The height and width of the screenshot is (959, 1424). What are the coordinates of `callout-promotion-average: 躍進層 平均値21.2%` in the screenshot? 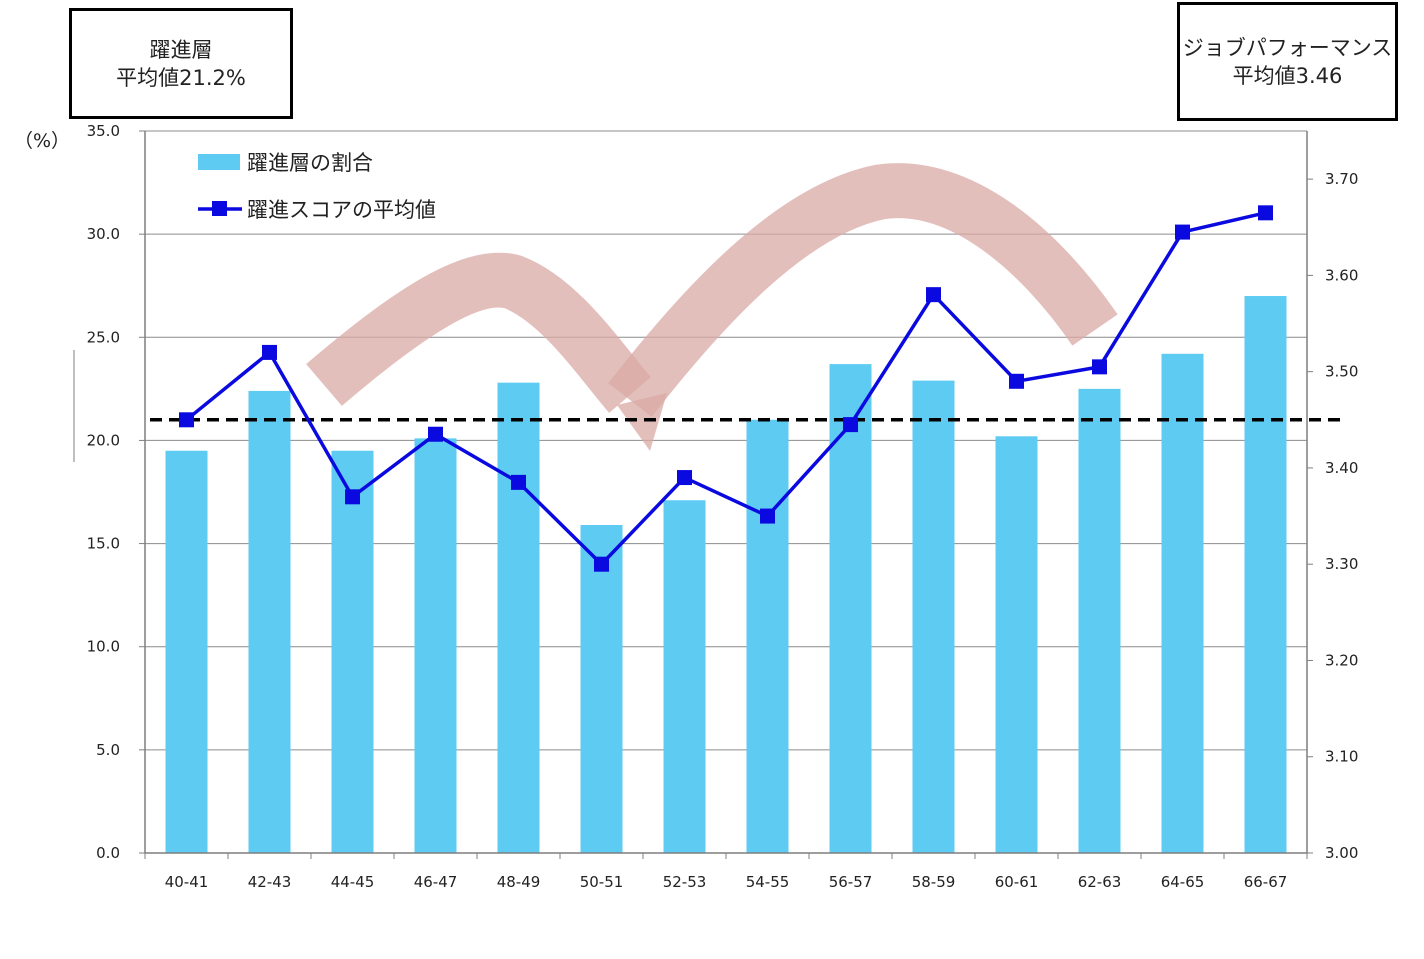 It's located at (181, 63).